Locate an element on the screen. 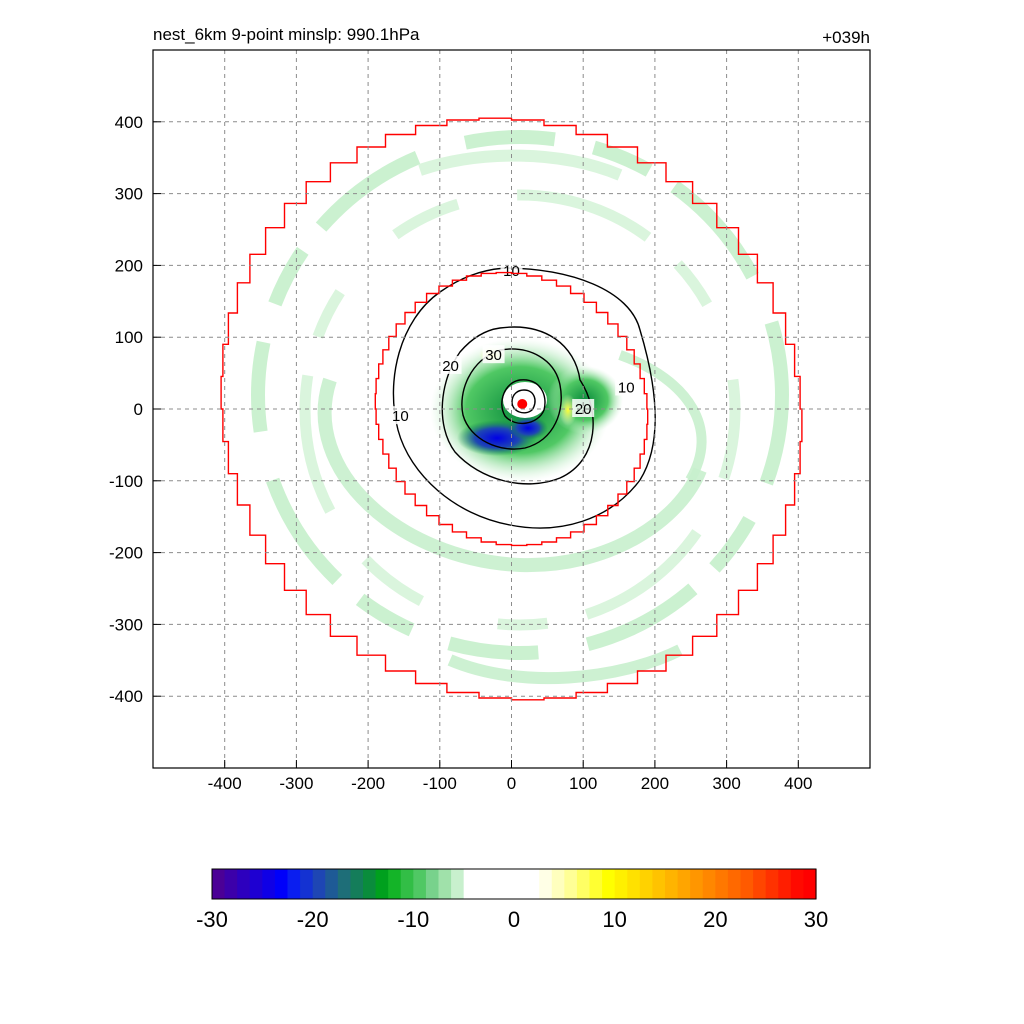  x-tick-label: -400 is located at coordinates (225, 783).